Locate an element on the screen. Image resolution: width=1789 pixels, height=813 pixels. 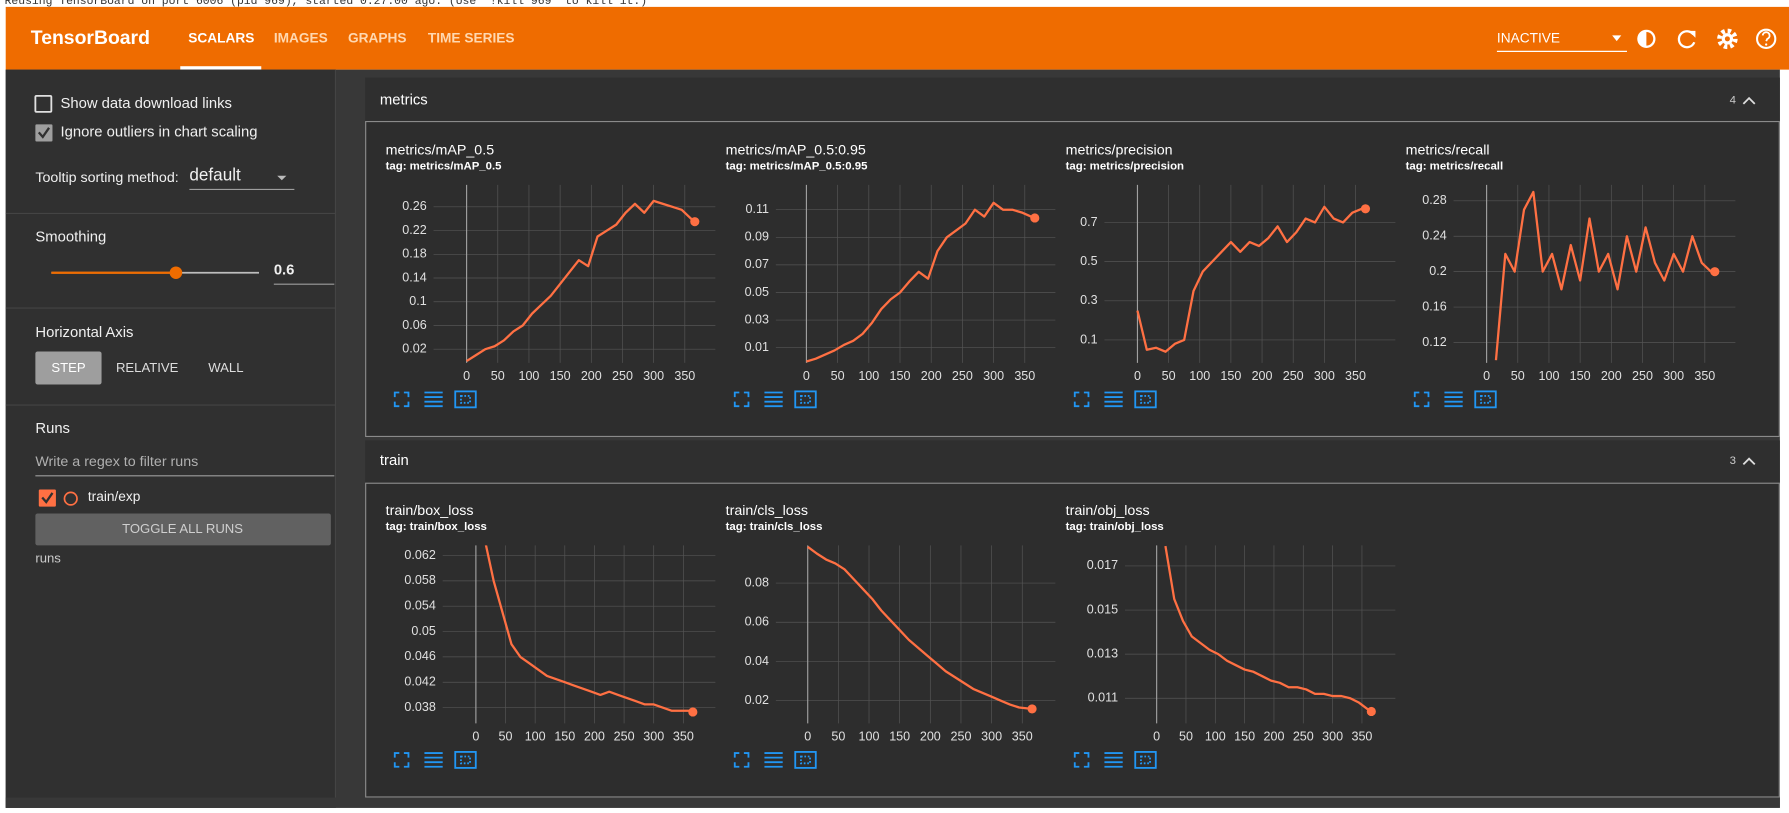
axis-button: WALL is located at coordinates (225, 367).